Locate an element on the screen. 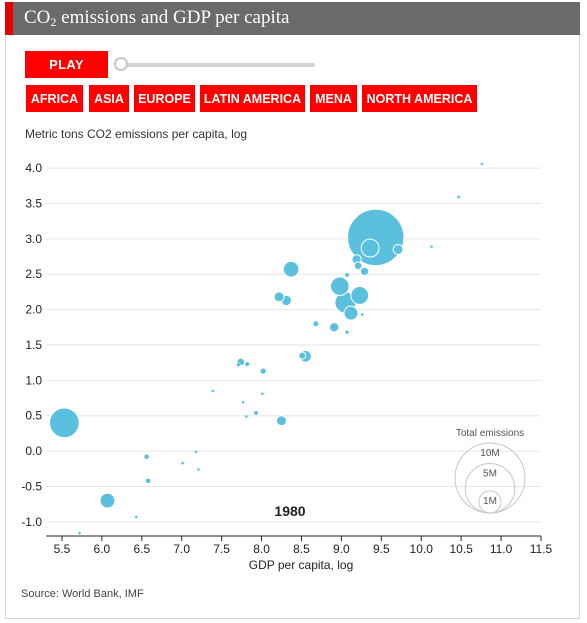 The image size is (587, 623). year-slider-track is located at coordinates (218, 65).